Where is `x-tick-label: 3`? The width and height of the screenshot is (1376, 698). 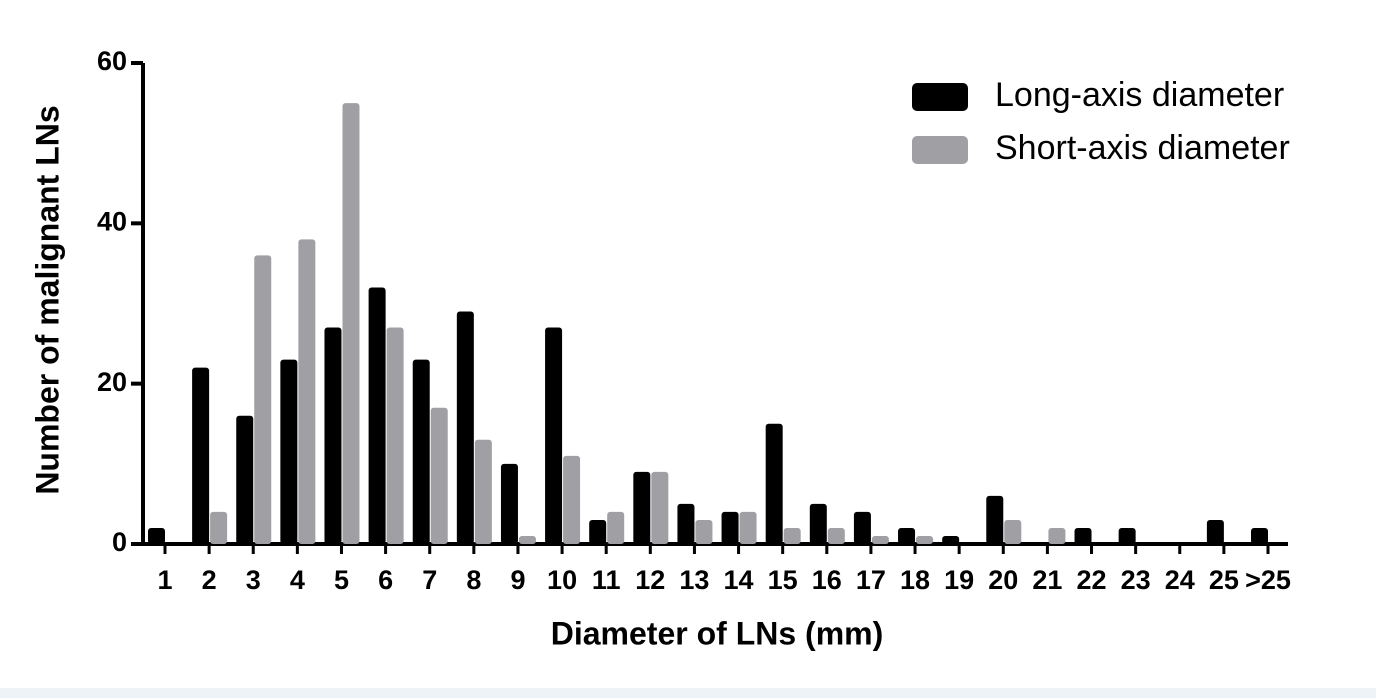
x-tick-label: 3 is located at coordinates (253, 580).